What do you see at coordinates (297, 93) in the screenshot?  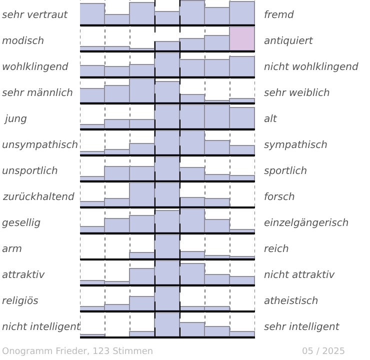 I see `y2-axis-title: sehr weiblich` at bounding box center [297, 93].